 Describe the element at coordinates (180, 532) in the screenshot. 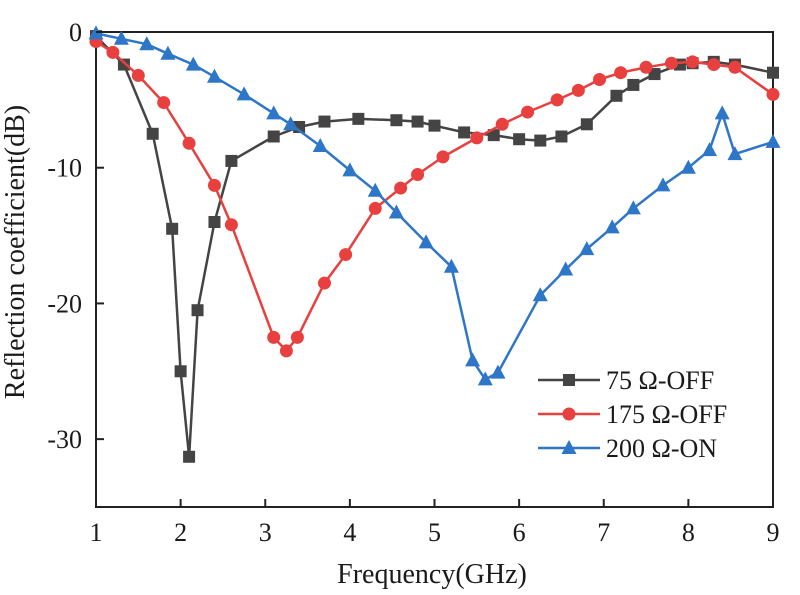

I see `x-tick-label: 2` at that location.